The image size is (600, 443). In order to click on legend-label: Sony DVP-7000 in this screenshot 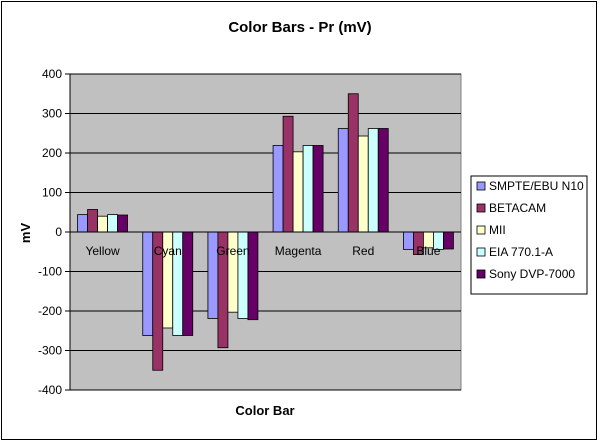, I will do `click(532, 274)`.